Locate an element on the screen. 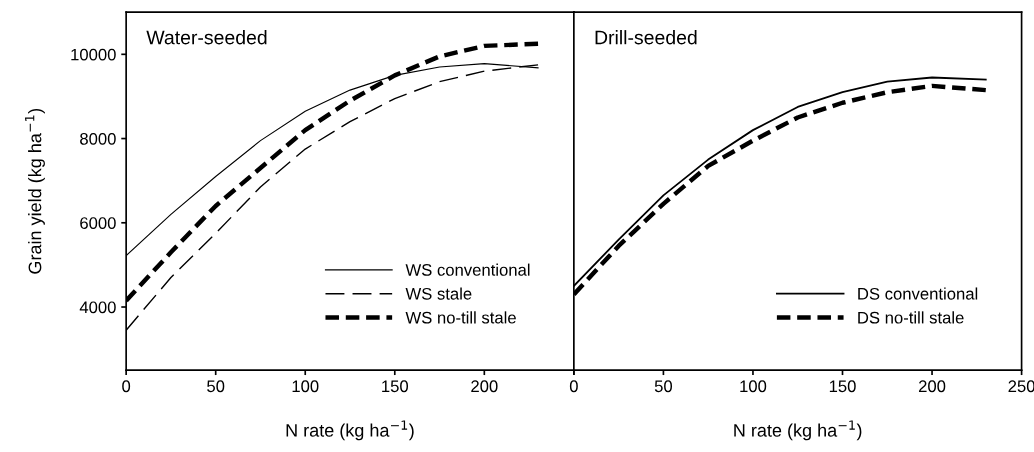  legend-label: WS conventional is located at coordinates (467, 269).